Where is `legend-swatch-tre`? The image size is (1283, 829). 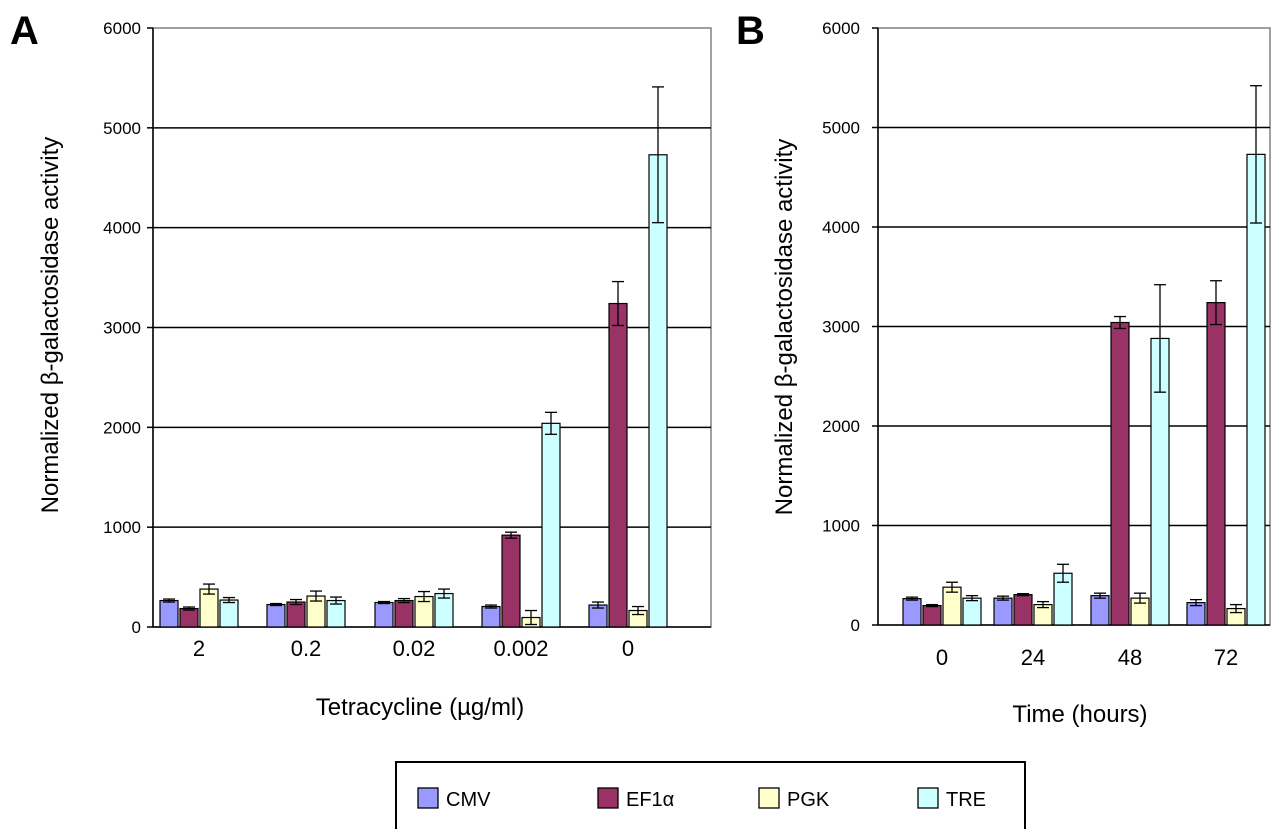
legend-swatch-tre is located at coordinates (928, 798).